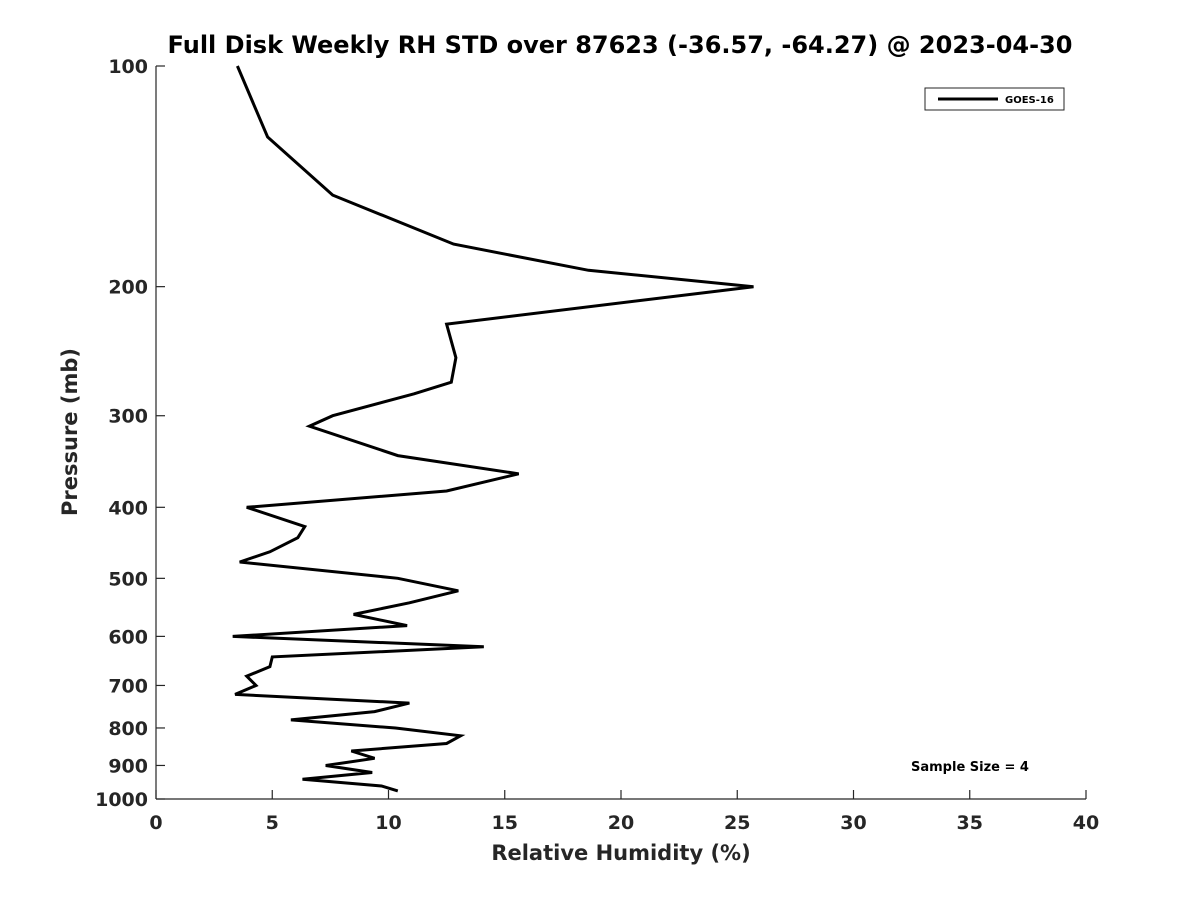 This screenshot has width=1200, height=900. What do you see at coordinates (128, 288) in the screenshot?
I see `y-tick-label: 200` at bounding box center [128, 288].